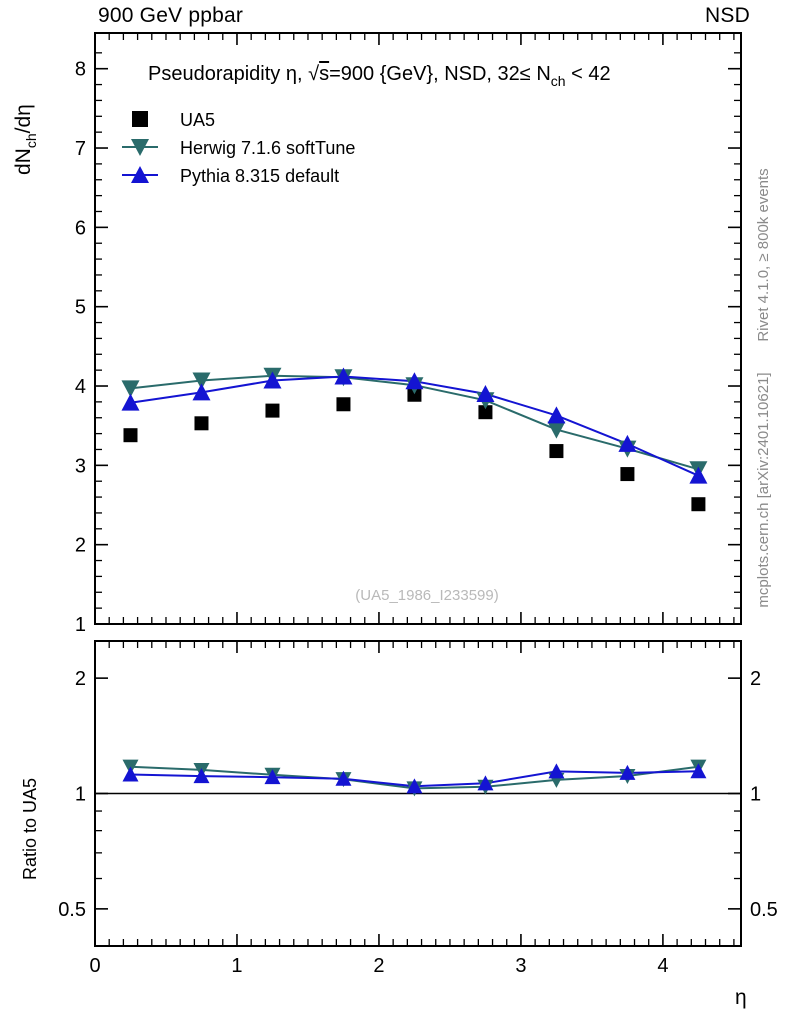 This screenshot has height=1024, width=786. What do you see at coordinates (80, 466) in the screenshot?
I see `y-tick-label: 3` at bounding box center [80, 466].